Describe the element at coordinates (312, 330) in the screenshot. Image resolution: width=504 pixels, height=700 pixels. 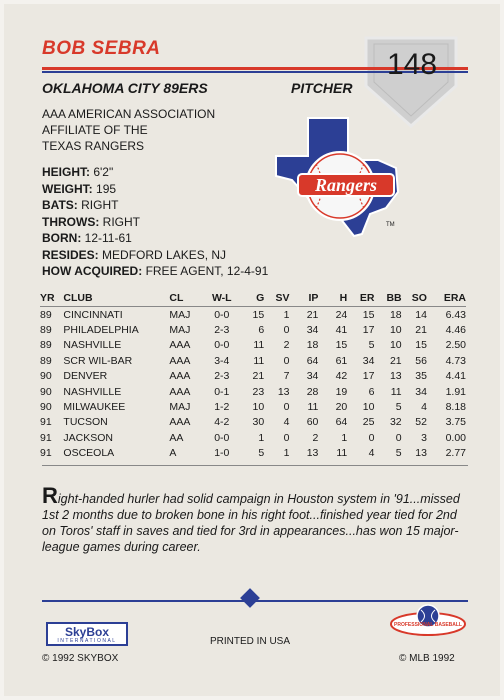
I see `stats-cell-ip: 34` at that location.